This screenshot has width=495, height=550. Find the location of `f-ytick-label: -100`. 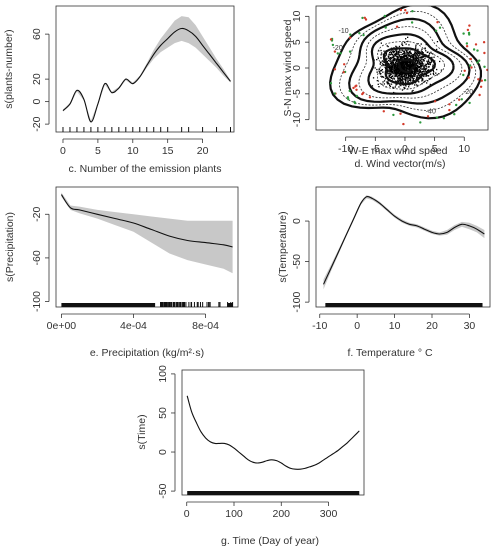

f-ytick-label: -100 is located at coordinates (297, 301).